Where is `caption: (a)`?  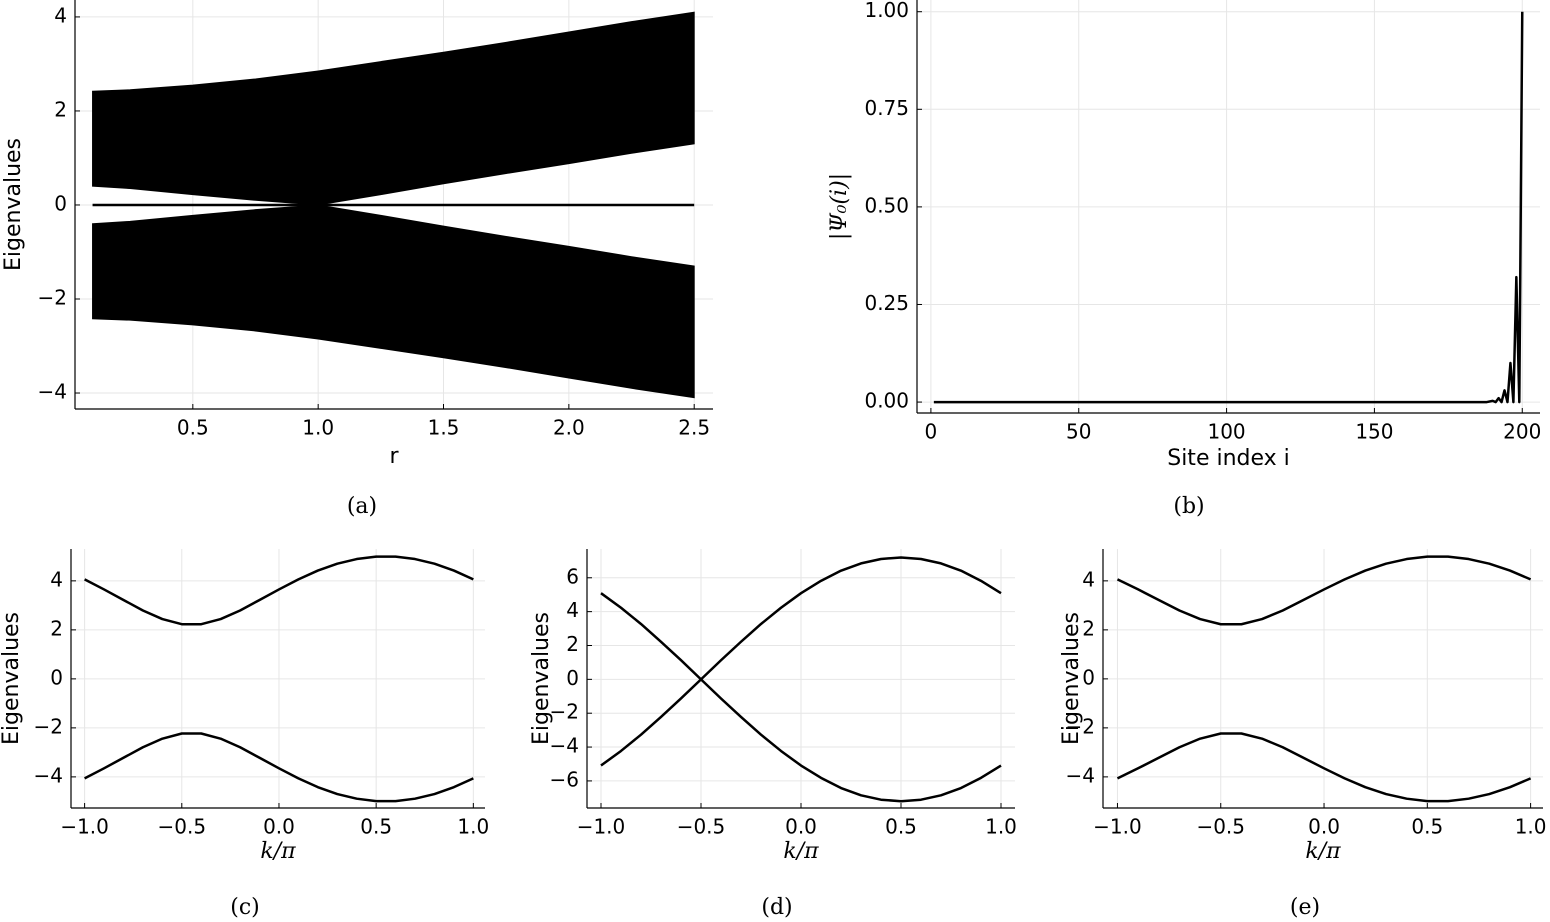 caption: (a) is located at coordinates (362, 506).